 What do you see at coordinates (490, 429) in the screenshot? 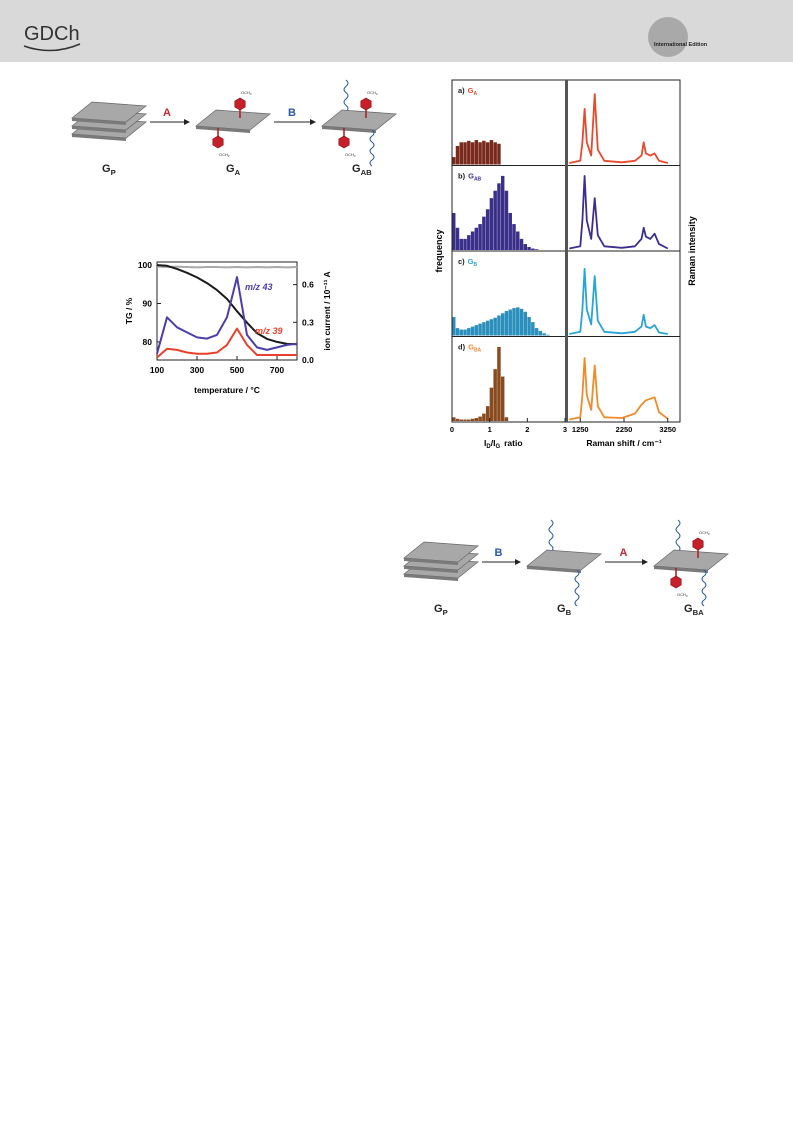
I see `x-tick-label: 1` at bounding box center [490, 429].